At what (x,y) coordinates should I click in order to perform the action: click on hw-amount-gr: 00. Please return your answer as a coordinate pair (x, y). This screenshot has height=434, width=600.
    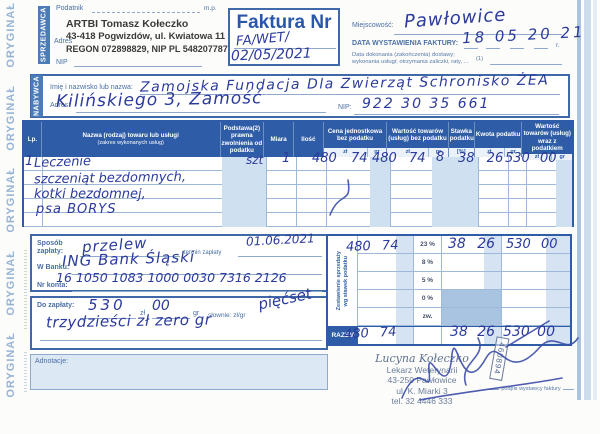
    Looking at the image, I should click on (161, 306).